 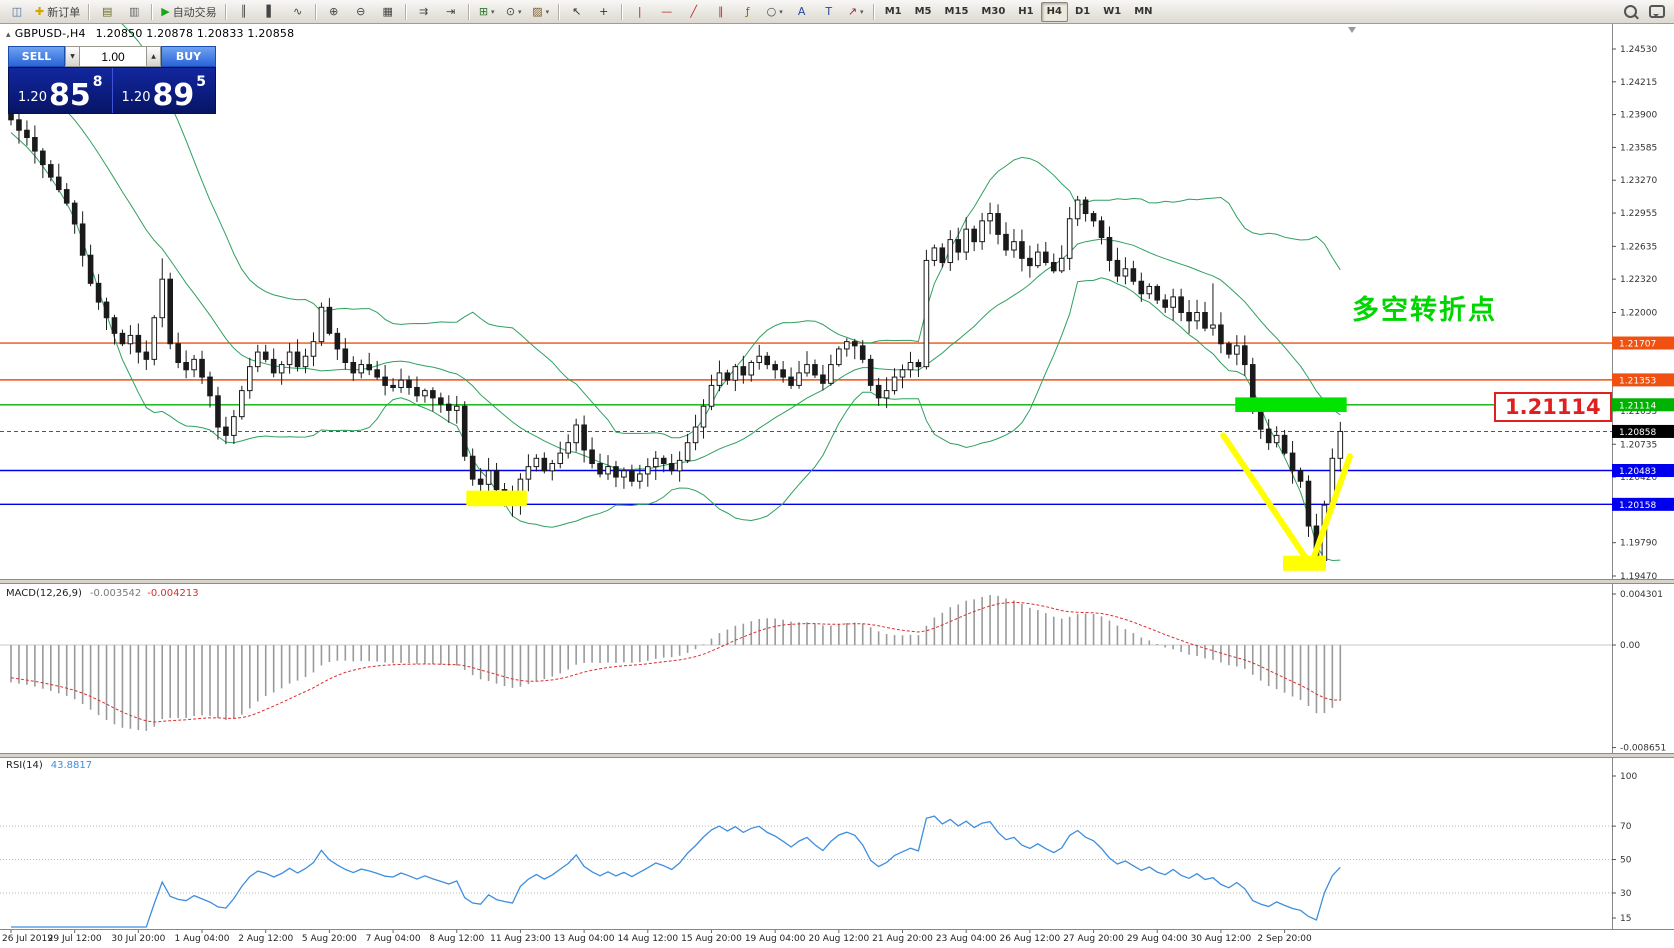 I want to click on fibonacci-icon: ƒ, so click(x=748, y=12).